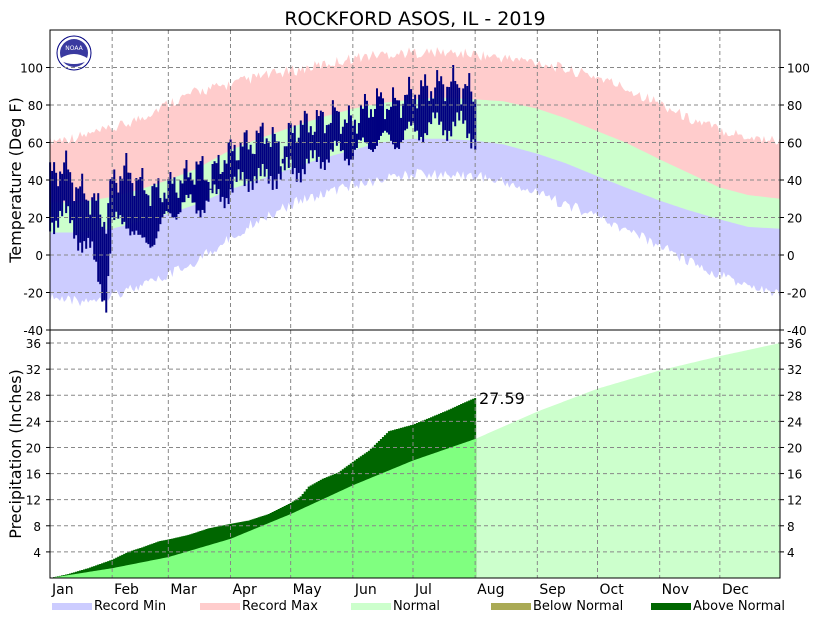 The height and width of the screenshot is (620, 830). What do you see at coordinates (62, 590) in the screenshot?
I see `month-label: Jan` at bounding box center [62, 590].